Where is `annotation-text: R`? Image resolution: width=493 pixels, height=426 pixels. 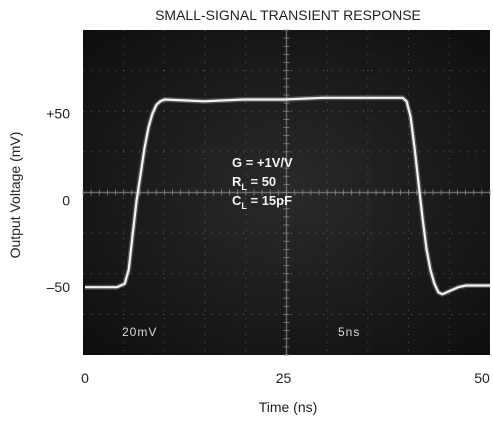 annotation-text: R is located at coordinates (237, 181).